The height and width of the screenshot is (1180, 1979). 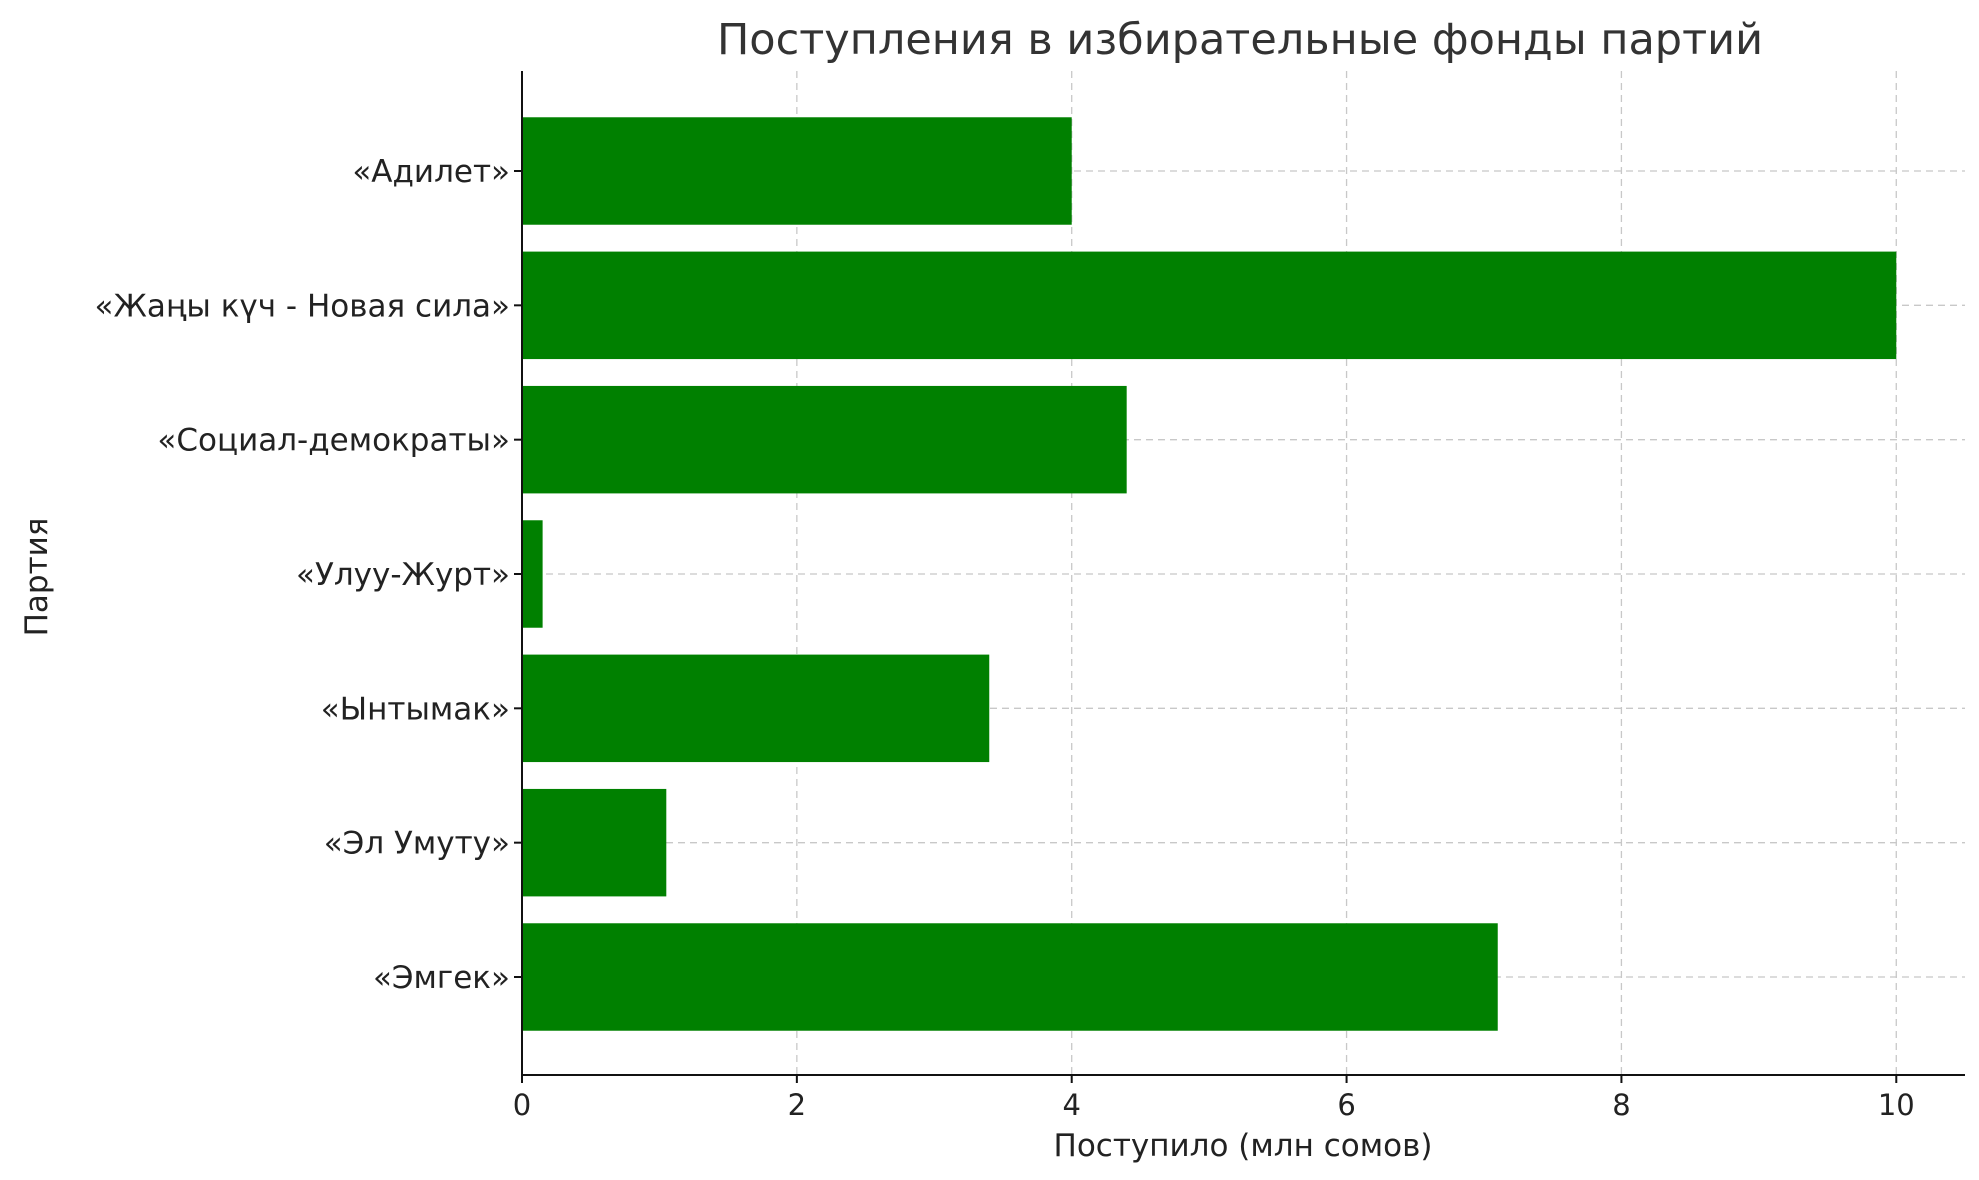 What do you see at coordinates (302, 306) in the screenshot?
I see `category-label: «Жаңы күч - Новая сила»` at bounding box center [302, 306].